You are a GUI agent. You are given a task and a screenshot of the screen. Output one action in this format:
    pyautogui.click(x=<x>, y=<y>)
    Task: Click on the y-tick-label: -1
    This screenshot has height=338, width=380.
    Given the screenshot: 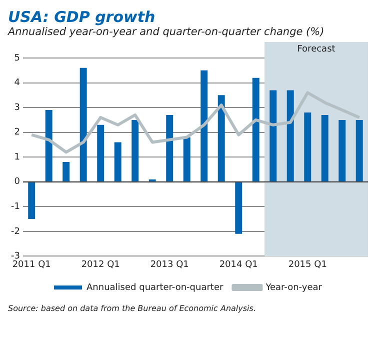 What is the action you would take?
    pyautogui.click(x=15, y=207)
    